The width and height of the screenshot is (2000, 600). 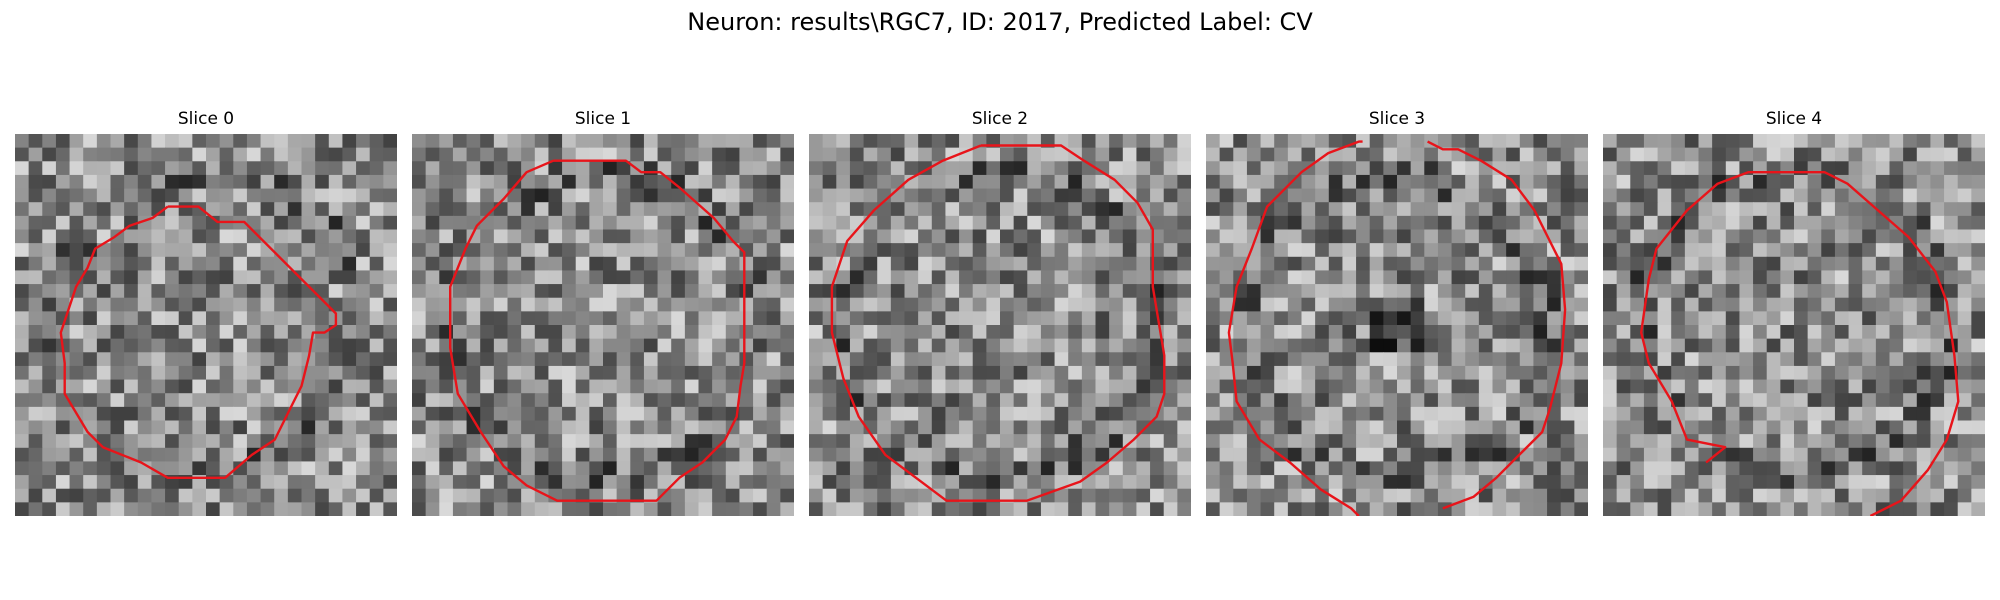 I want to click on slice-title: Slice 3, so click(x=1397, y=119).